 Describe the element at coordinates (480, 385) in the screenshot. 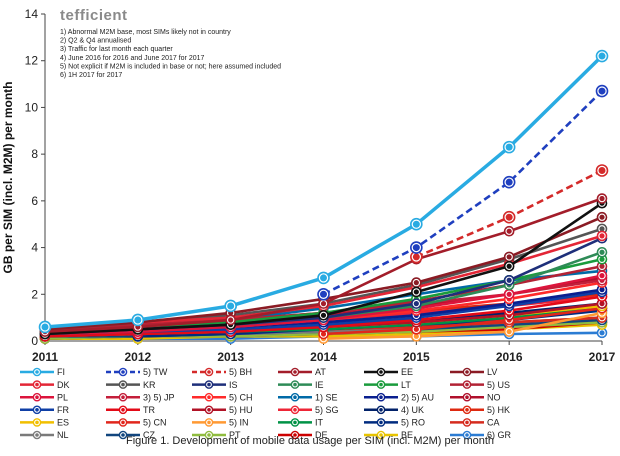

I see `legend-entry: 5) US` at that location.